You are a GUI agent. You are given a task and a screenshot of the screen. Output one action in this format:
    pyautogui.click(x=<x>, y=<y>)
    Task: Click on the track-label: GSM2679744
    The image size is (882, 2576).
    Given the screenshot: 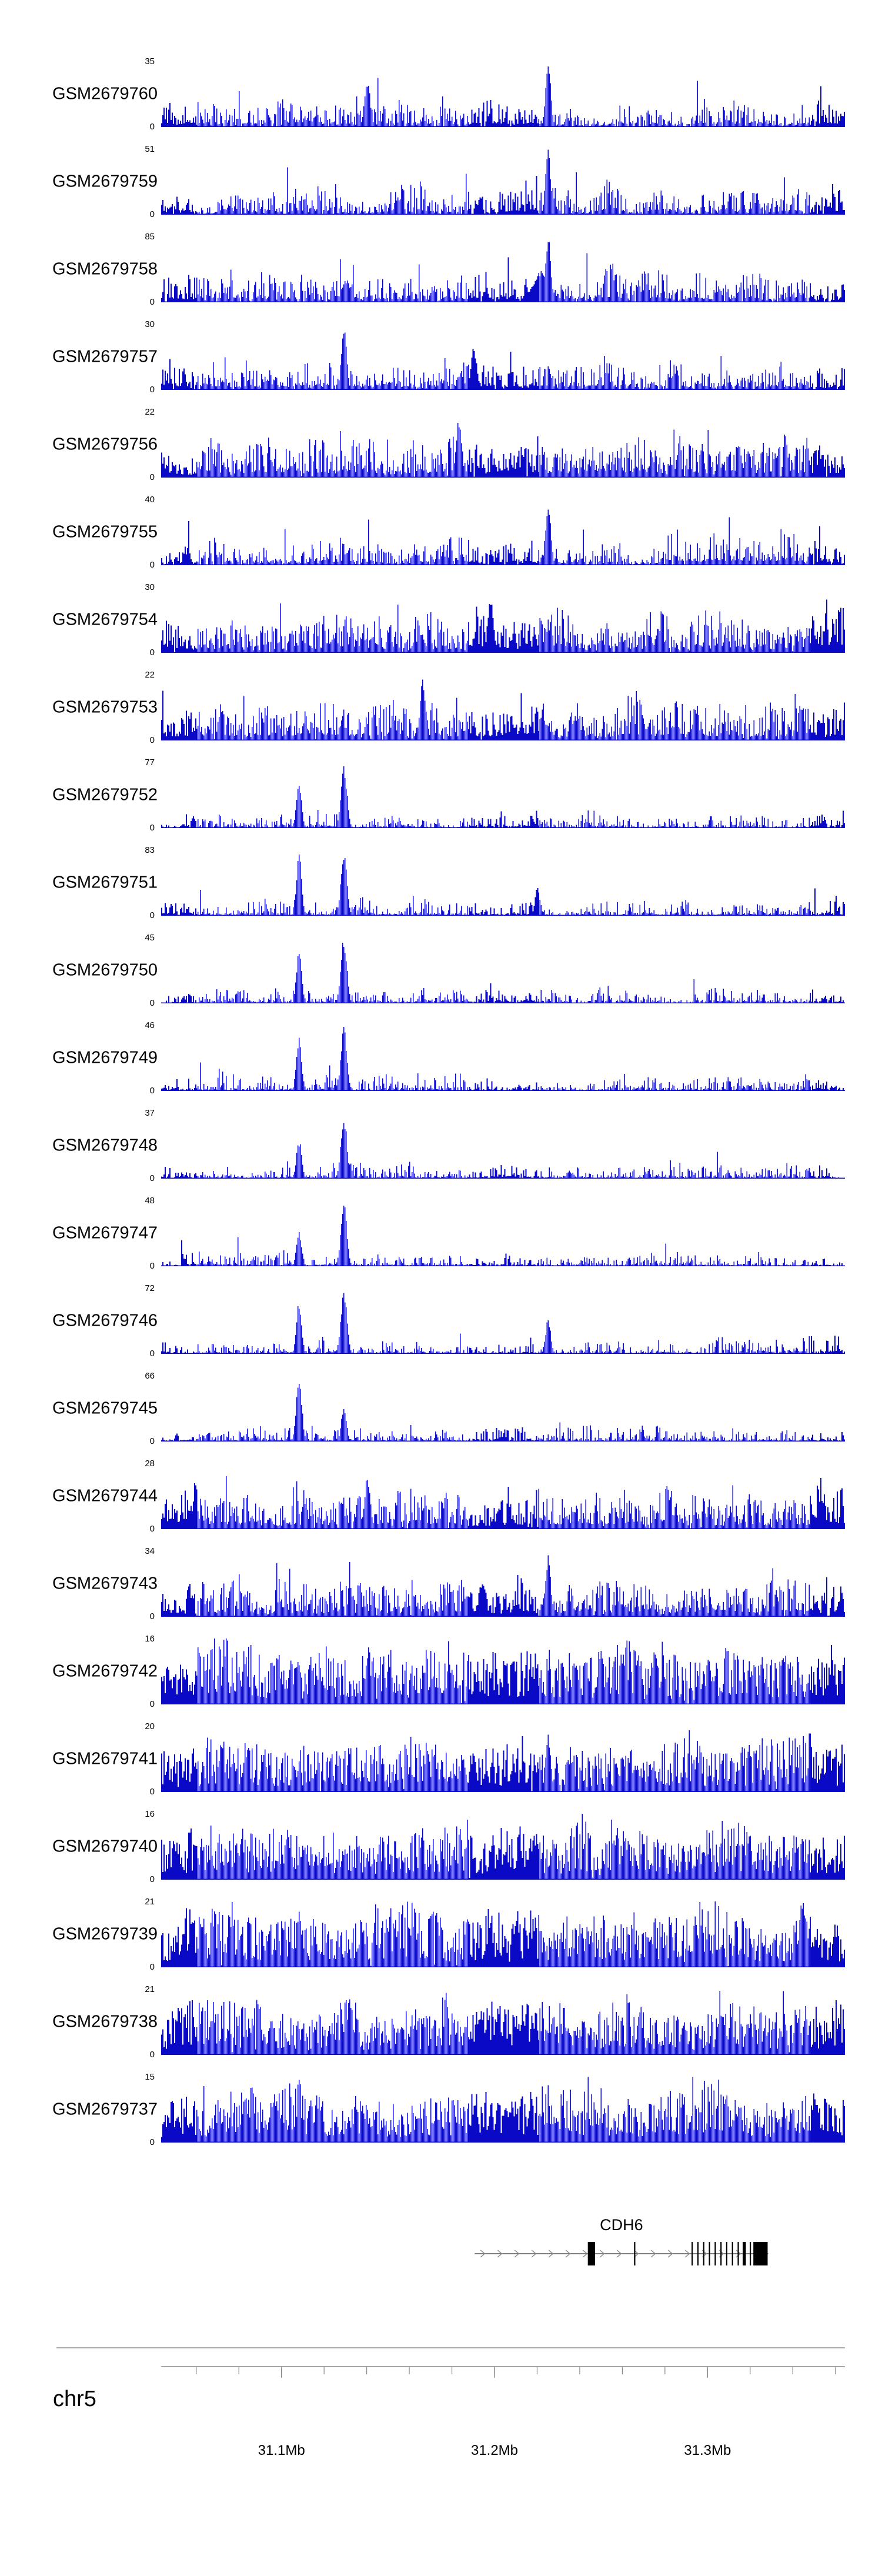 What is the action you would take?
    pyautogui.click(x=105, y=1496)
    